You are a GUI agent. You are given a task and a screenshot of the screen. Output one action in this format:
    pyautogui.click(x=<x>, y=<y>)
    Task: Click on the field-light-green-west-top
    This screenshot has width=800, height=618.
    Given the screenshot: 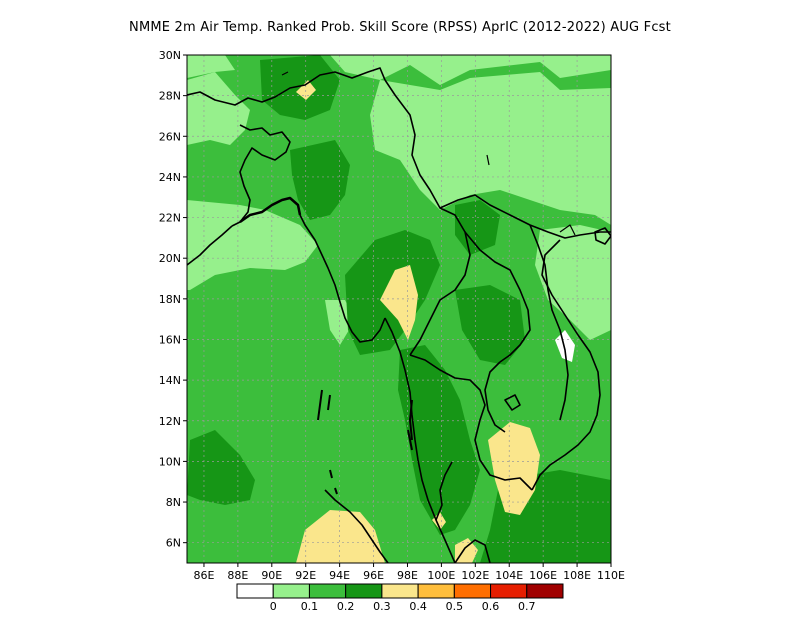 What is the action you would take?
    pyautogui.click(x=218, y=108)
    